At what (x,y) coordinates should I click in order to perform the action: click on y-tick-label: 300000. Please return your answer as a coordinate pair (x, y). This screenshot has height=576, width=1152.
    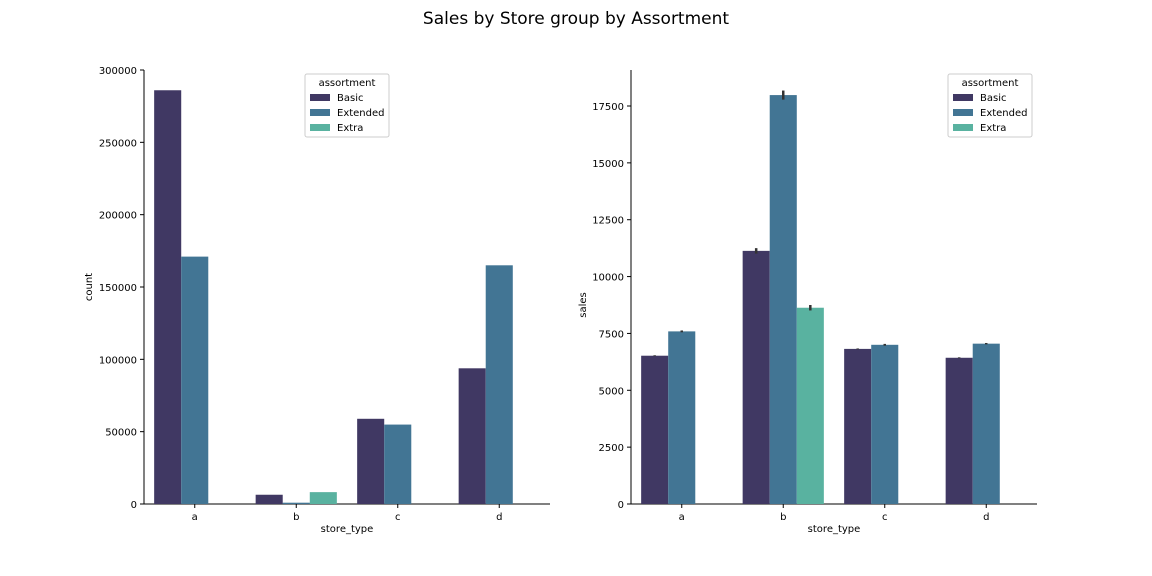
    Looking at the image, I should click on (118, 71).